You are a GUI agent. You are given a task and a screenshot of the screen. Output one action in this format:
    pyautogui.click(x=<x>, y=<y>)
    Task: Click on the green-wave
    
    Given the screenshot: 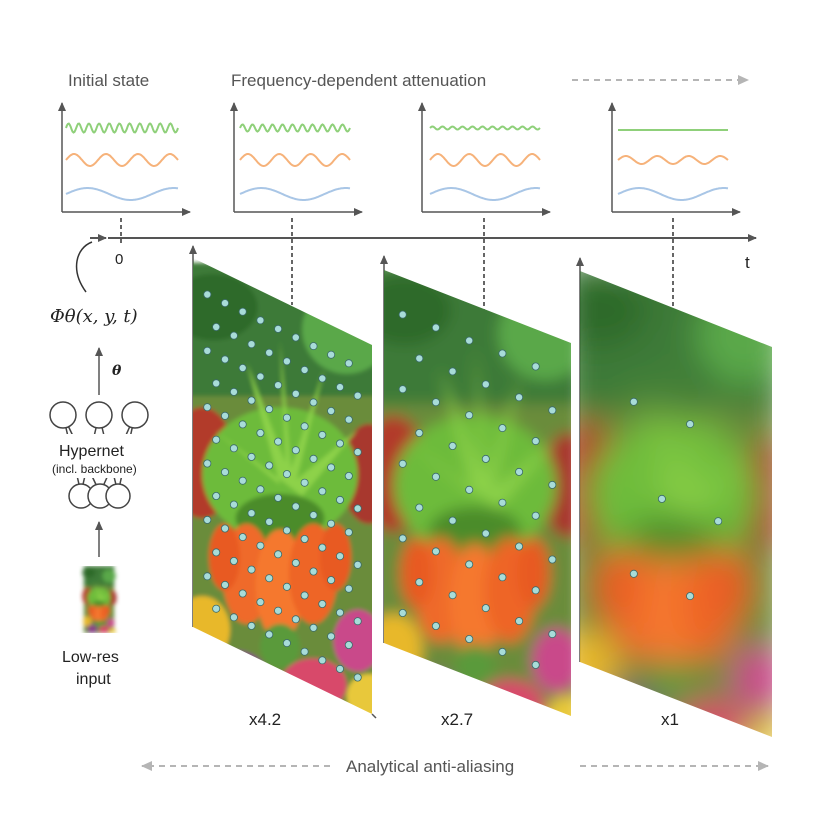 What is the action you would take?
    pyautogui.click(x=485, y=128)
    